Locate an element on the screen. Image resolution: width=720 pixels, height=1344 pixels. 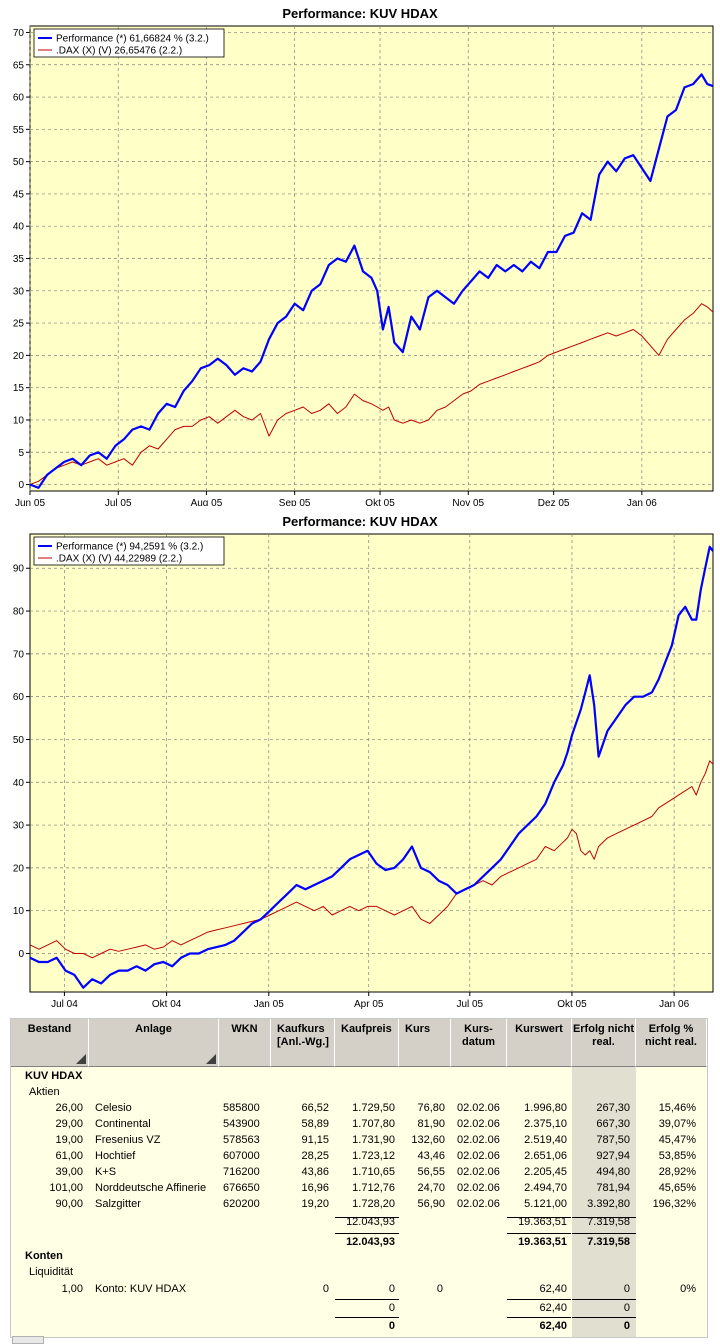
tick-label-y: 70 is located at coordinates (19, 33).